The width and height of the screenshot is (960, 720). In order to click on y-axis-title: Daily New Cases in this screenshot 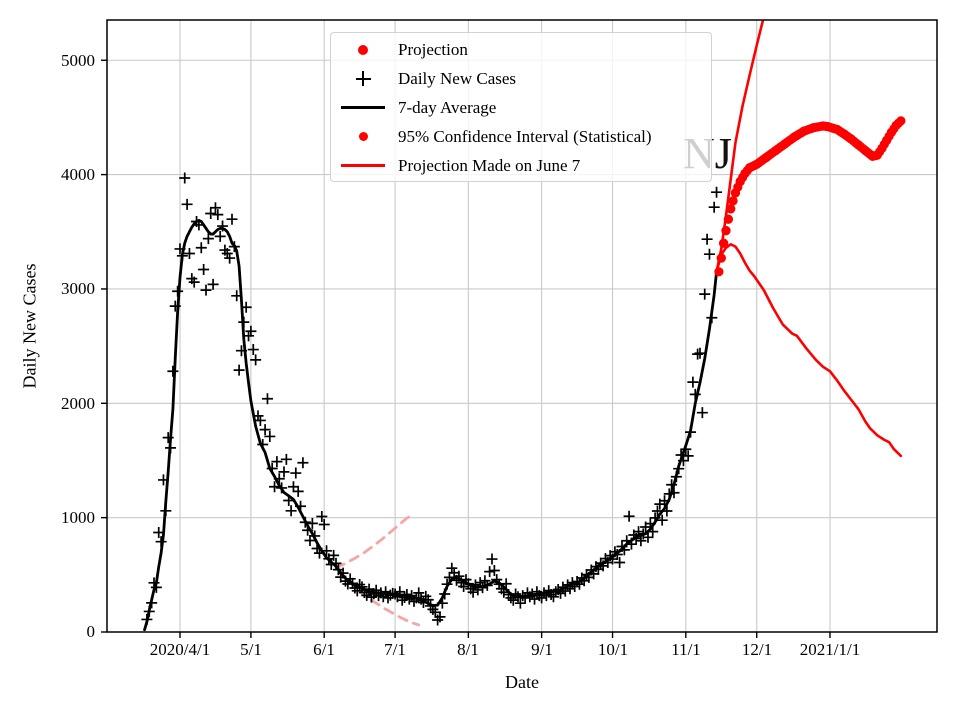, I will do `click(29, 326)`.